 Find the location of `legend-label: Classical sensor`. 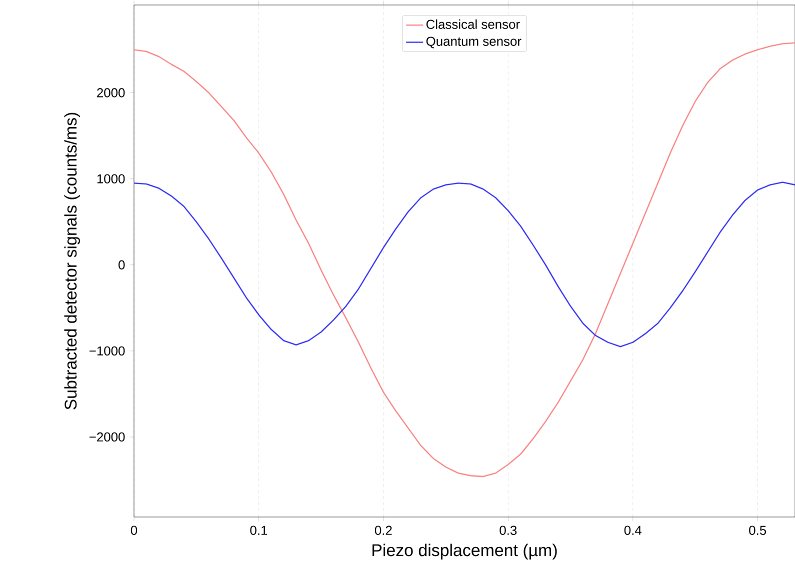

legend-label: Classical sensor is located at coordinates (473, 24).